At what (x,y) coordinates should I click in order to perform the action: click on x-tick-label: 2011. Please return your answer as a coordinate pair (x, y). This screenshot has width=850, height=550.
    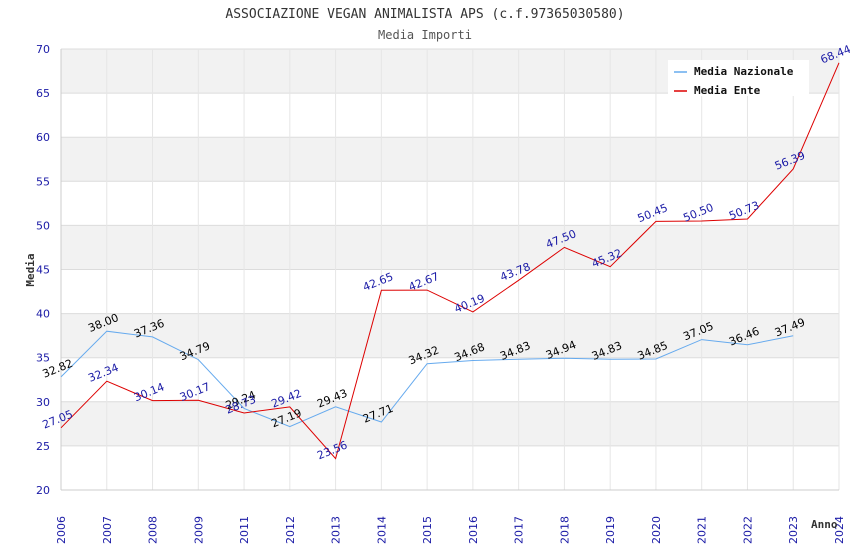
    Looking at the image, I should click on (244, 530).